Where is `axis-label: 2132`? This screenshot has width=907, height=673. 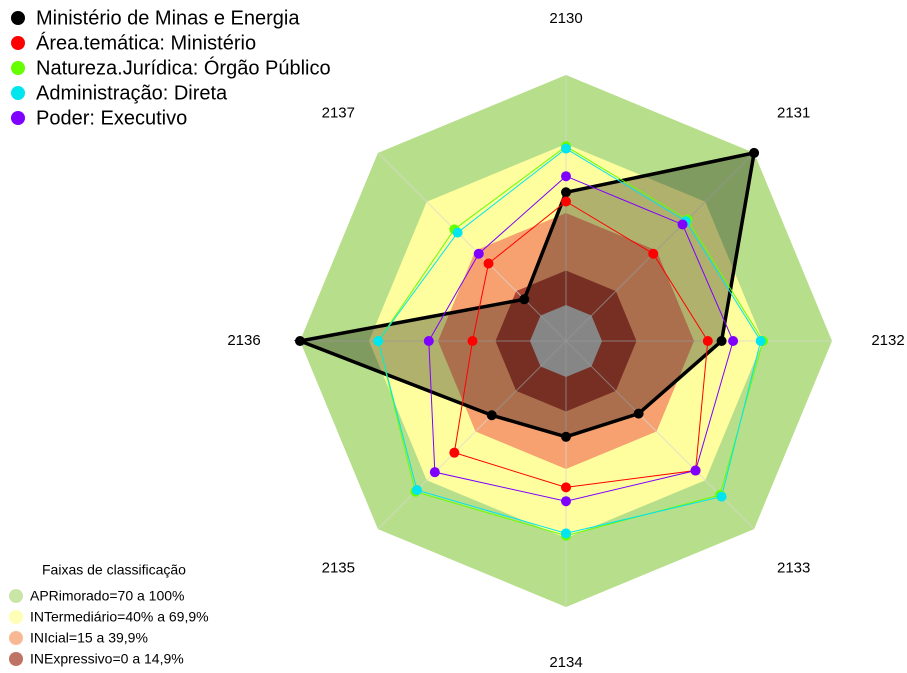 axis-label: 2132 is located at coordinates (887, 340).